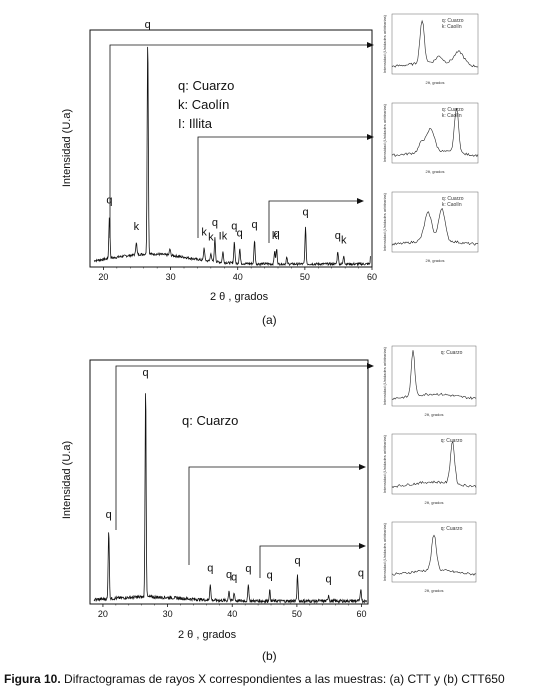 This screenshot has width=538, height=691. What do you see at coordinates (223, 237) in the screenshot?
I see `peak-label: Ik` at bounding box center [223, 237].